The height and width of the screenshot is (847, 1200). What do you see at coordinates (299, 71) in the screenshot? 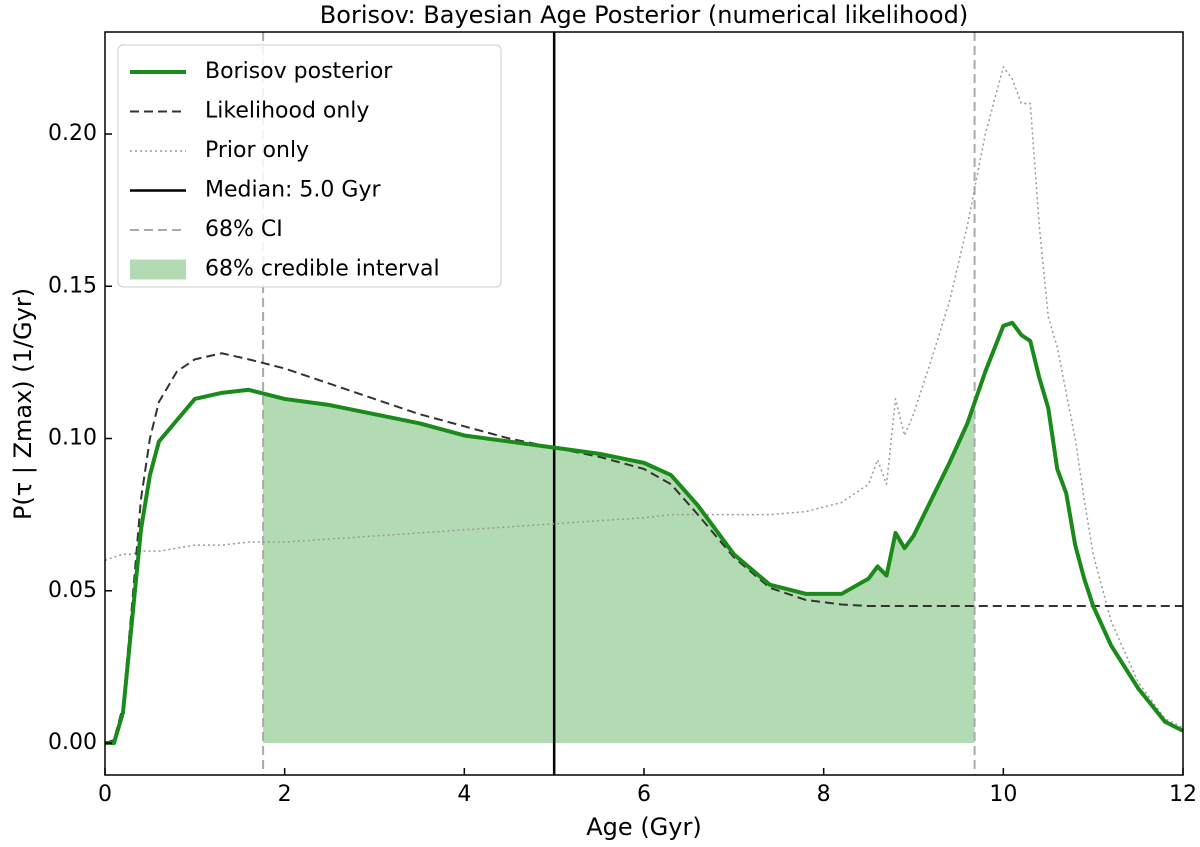
I see `legend-label: Borisov posterior` at bounding box center [299, 71].